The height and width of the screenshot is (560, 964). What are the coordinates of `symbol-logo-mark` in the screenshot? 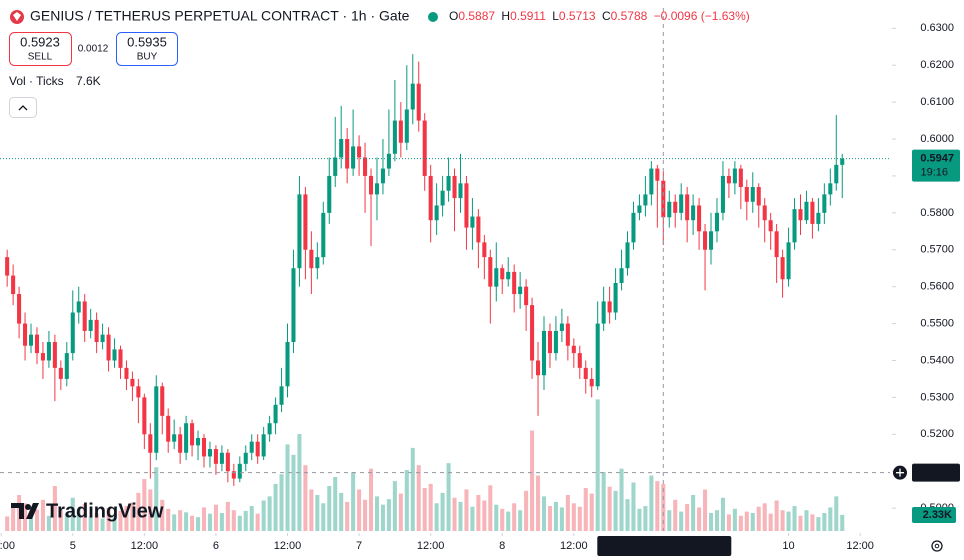 It's located at (17, 16).